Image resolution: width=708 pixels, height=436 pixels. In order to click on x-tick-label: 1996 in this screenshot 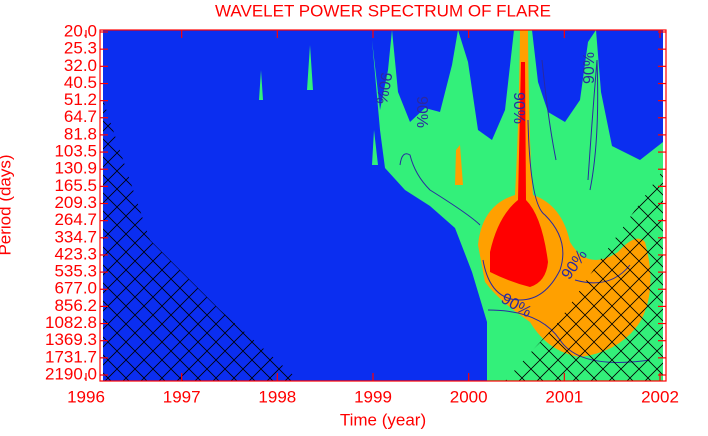, I will do `click(86, 396)`.